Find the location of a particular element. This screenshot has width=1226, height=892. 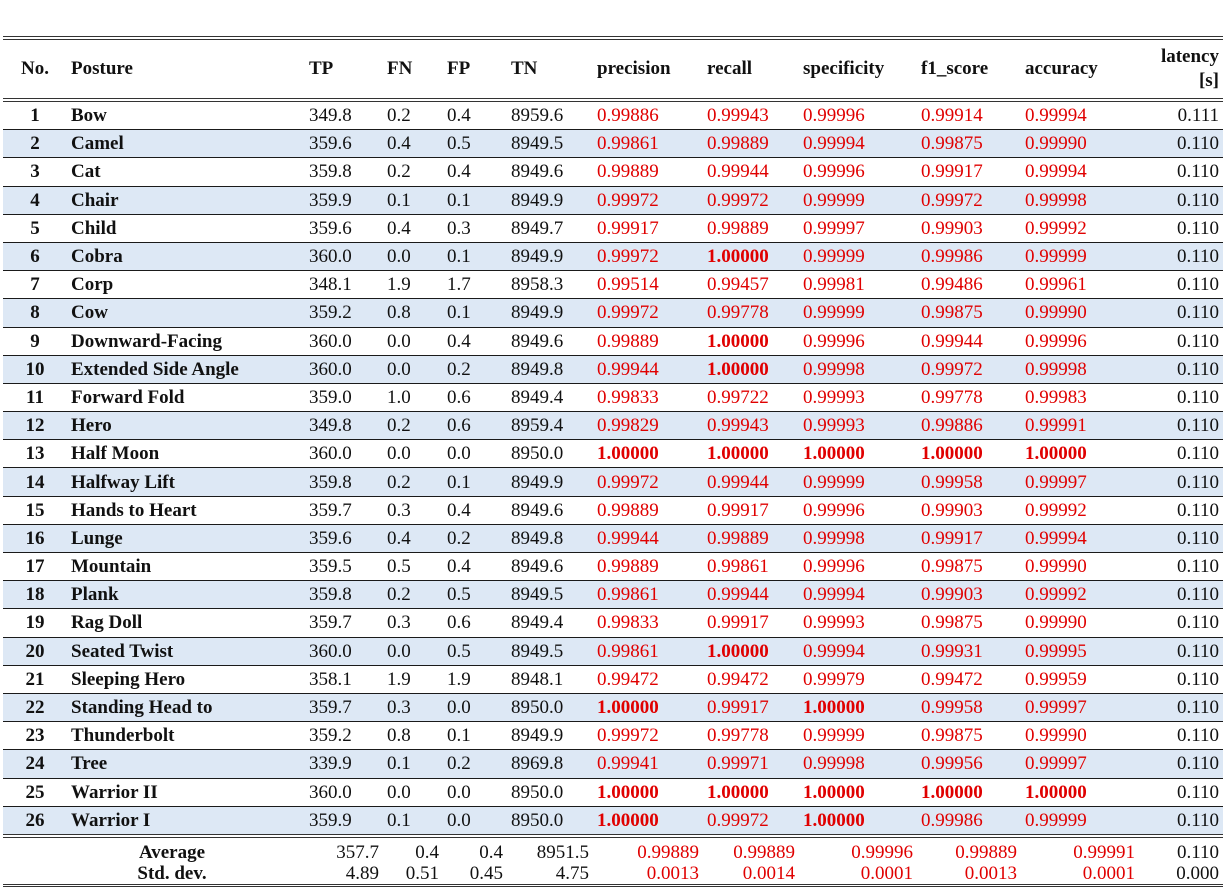

latency-header-line2: [s] is located at coordinates (1208, 80).